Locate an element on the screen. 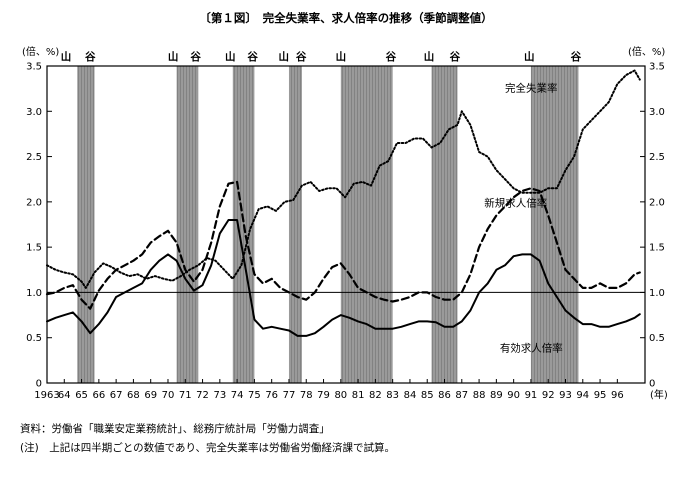 The height and width of the screenshot is (477, 693). x-tick-label: 87 is located at coordinates (461, 395).